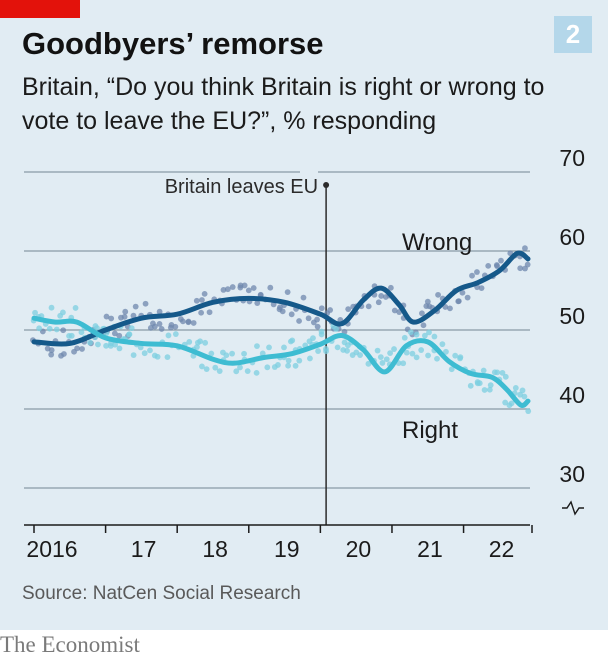 The image size is (608, 662). Describe the element at coordinates (40, 9) in the screenshot. I see `brand-accent-tag` at that location.